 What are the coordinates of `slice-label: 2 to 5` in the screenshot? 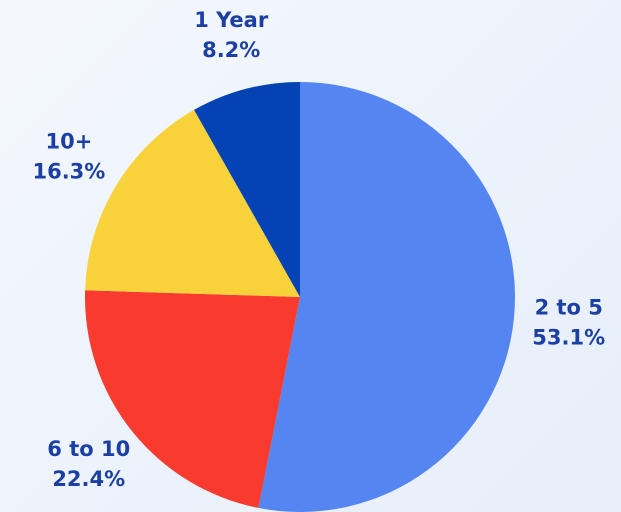 It's located at (569, 307).